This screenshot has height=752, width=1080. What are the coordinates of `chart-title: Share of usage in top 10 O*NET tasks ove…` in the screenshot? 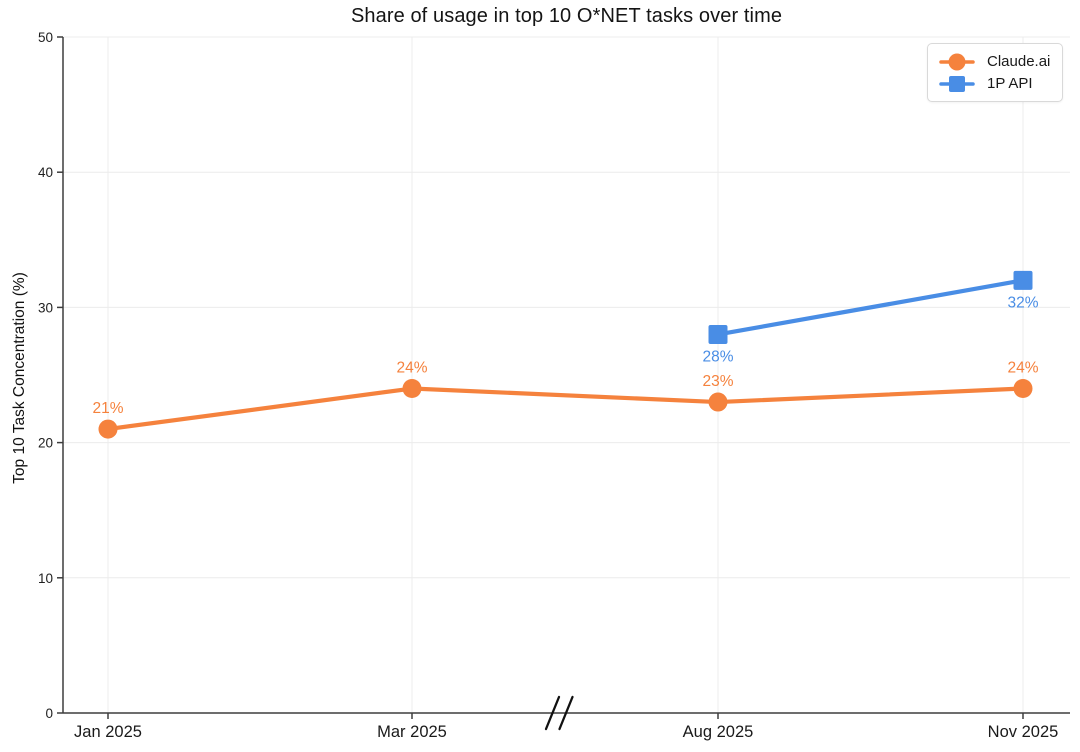 It's located at (566, 16).